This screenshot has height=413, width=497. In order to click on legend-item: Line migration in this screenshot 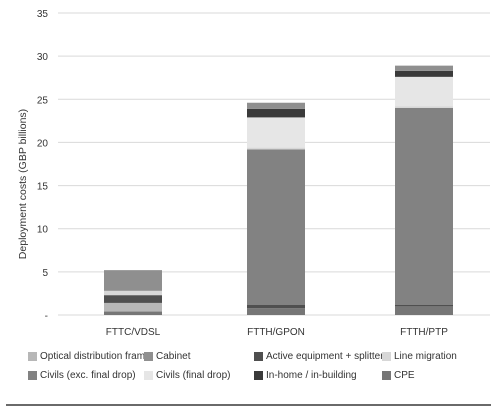, I will do `click(435, 356)`.